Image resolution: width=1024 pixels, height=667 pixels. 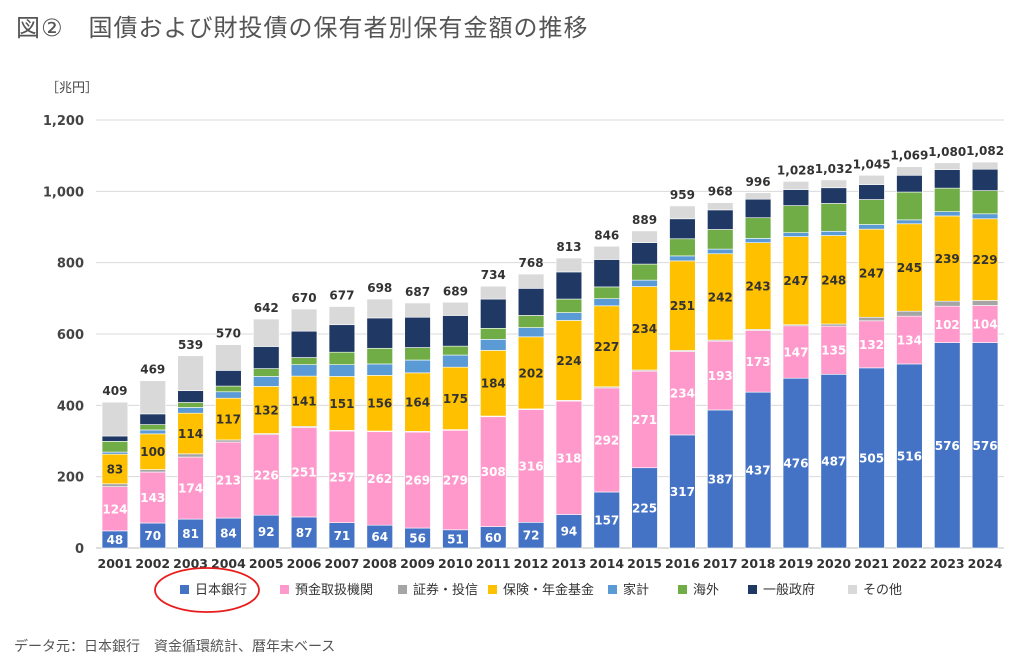 What do you see at coordinates (833, 563) in the screenshot?
I see `x-tick-label: 2020` at bounding box center [833, 563].